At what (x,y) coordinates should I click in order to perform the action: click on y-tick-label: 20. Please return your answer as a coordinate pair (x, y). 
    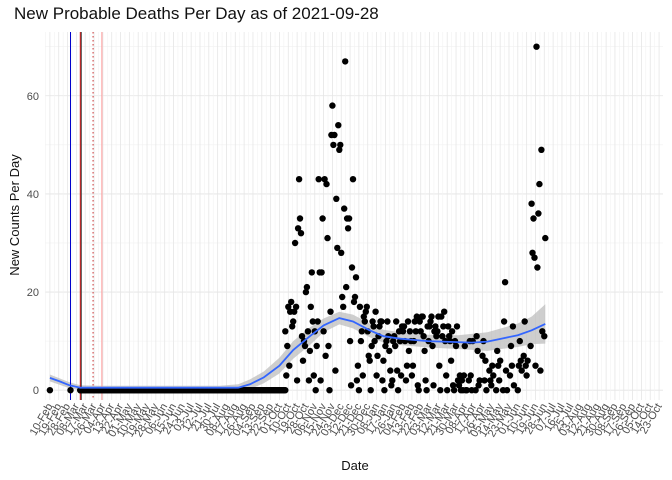
    Looking at the image, I should click on (33, 293).